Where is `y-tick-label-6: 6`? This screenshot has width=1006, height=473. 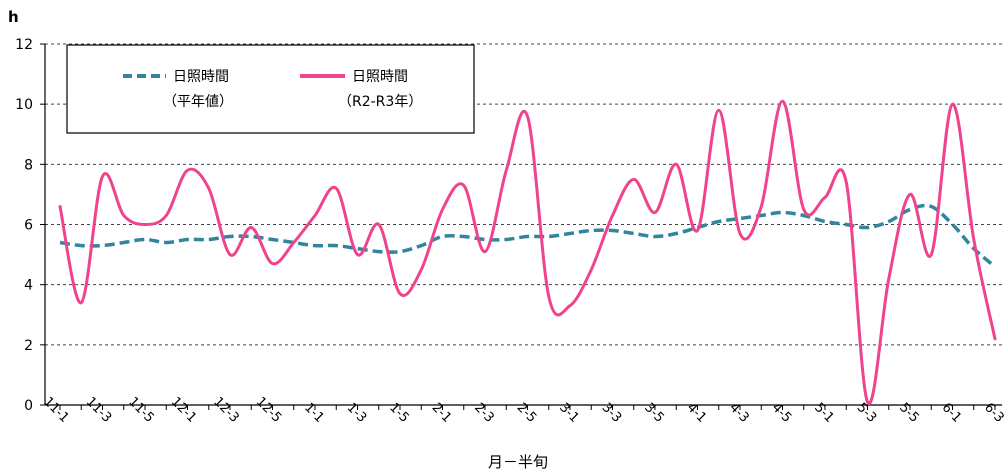 y-tick-label-6: 6 is located at coordinates (28, 226).